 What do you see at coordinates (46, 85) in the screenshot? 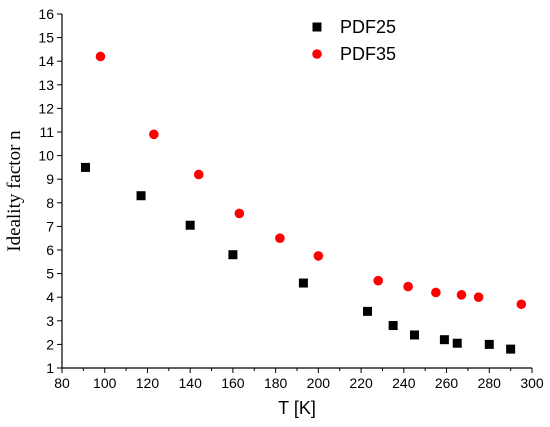
I see `y-tick-label: 13` at bounding box center [46, 85].